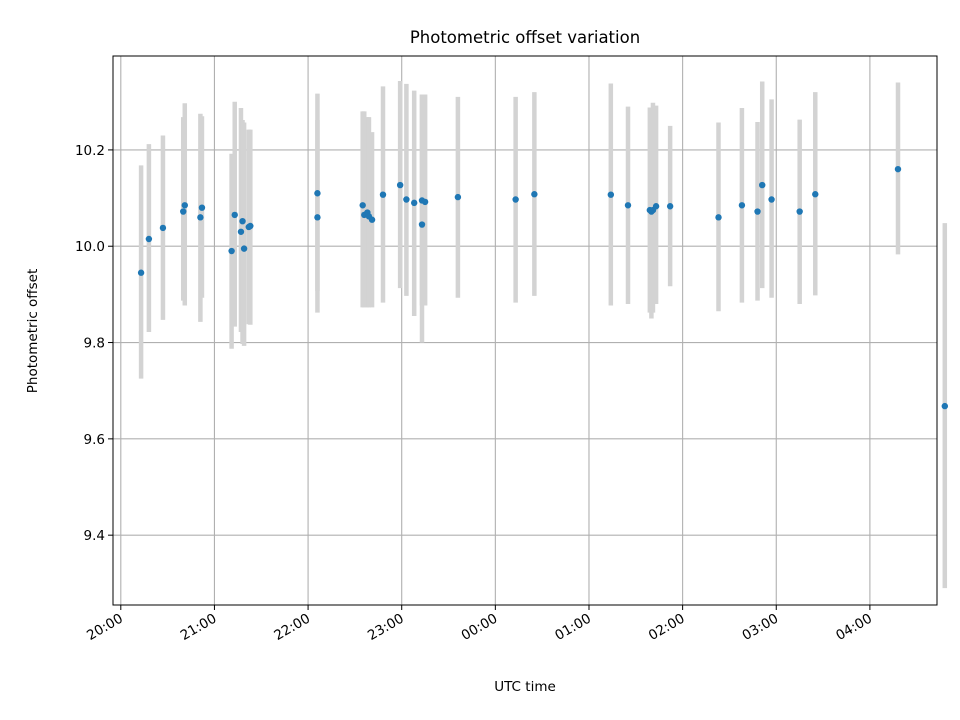  Describe the element at coordinates (94, 440) in the screenshot. I see `y-tick-label: 9.6` at that location.